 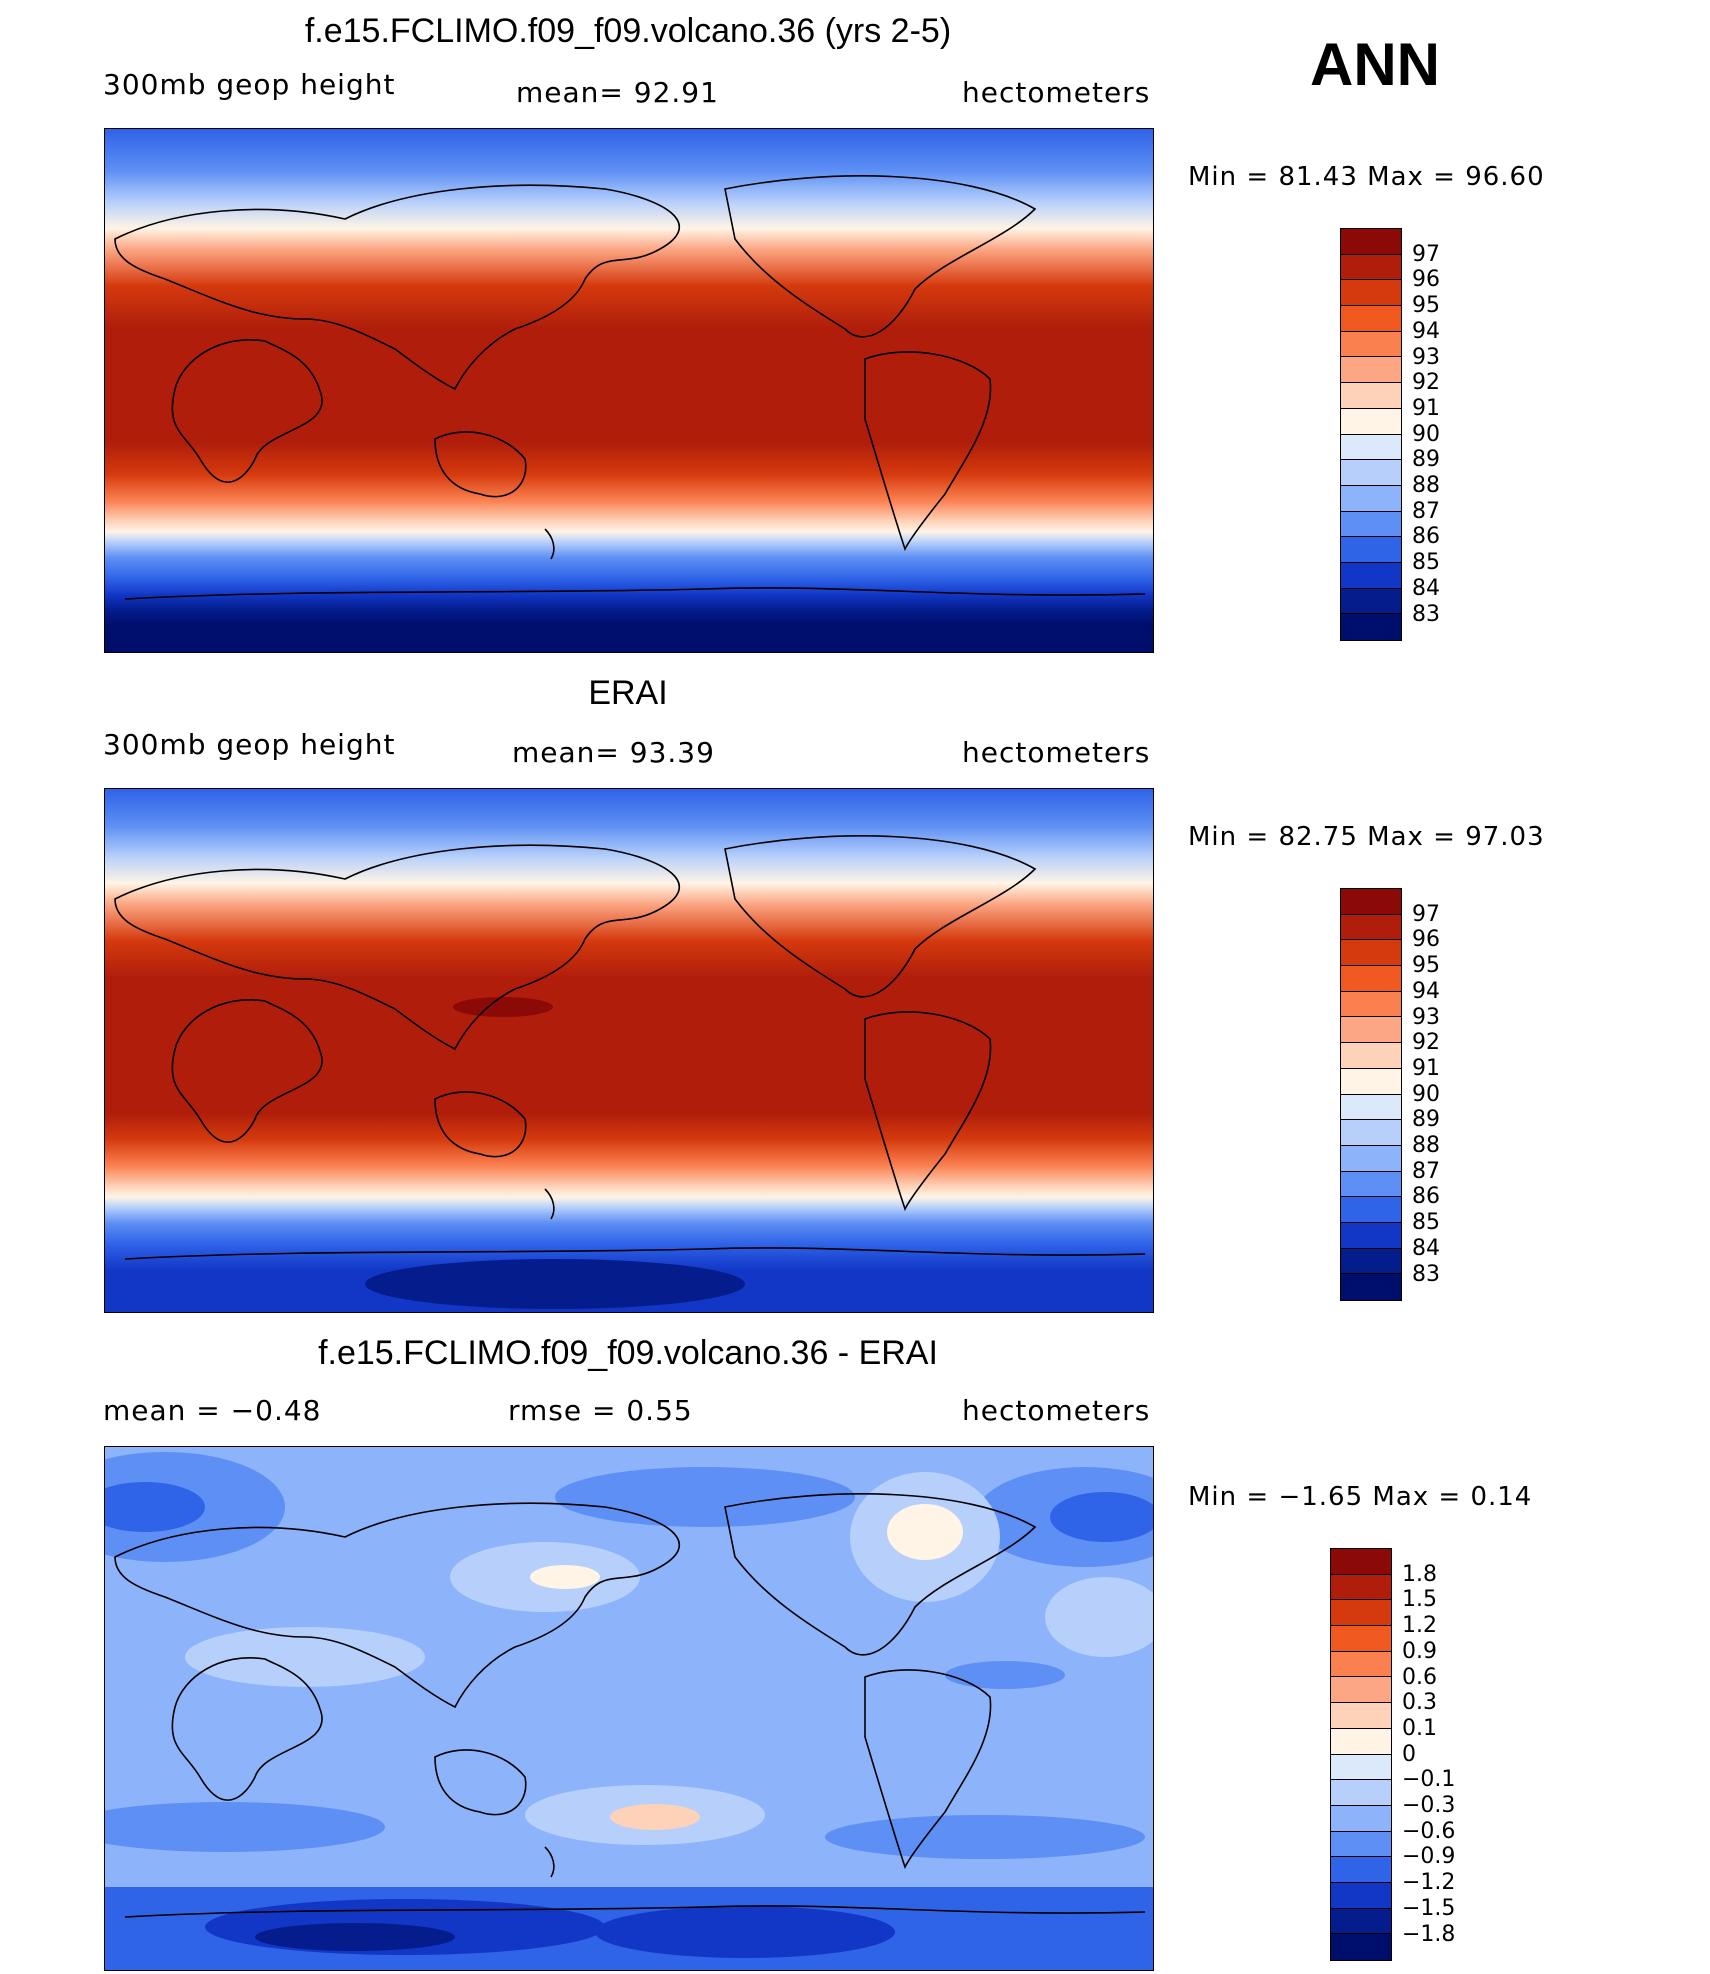 I want to click on colorbar-label: 1.8, so click(x=1419, y=1574).